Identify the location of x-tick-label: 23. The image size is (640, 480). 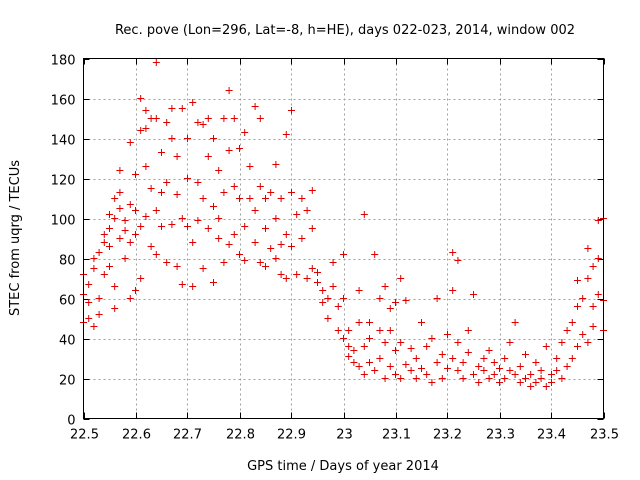
(344, 435).